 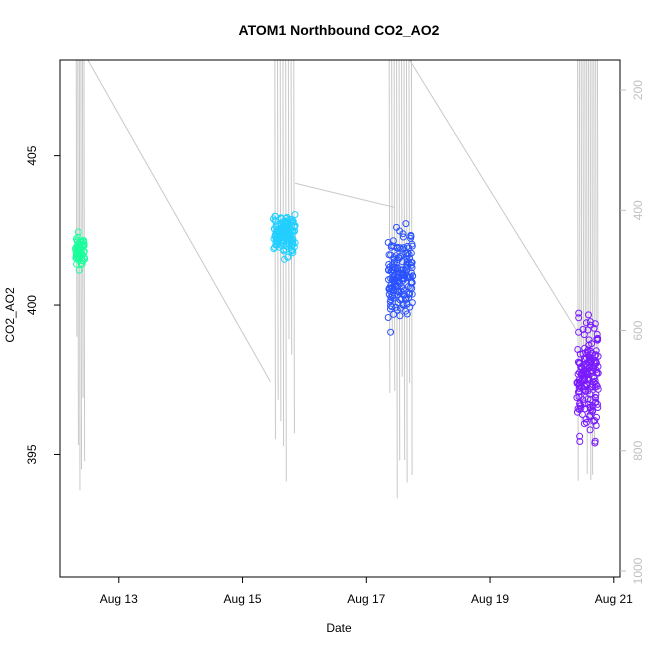 I want to click on y2-tick-label: 400, so click(x=638, y=210).